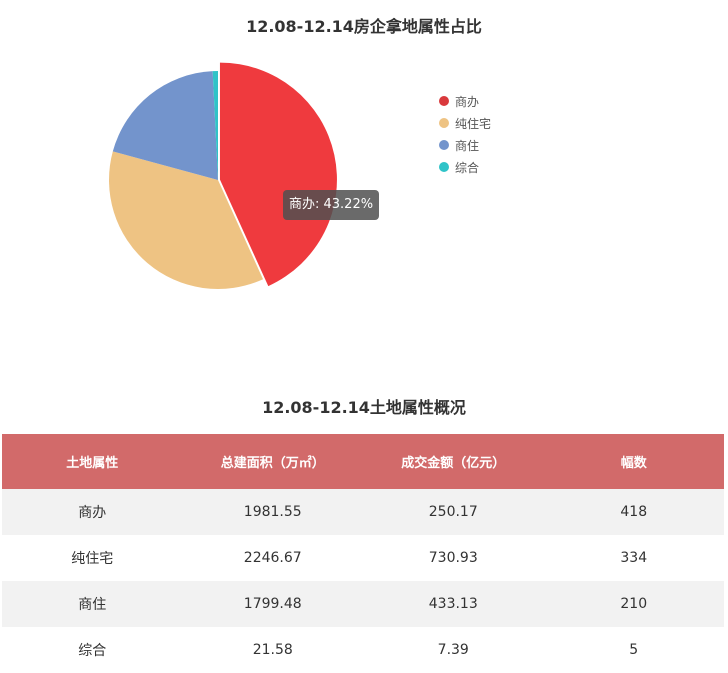  I want to click on table-row: 综合 21.58 7.39 5, so click(363, 650).